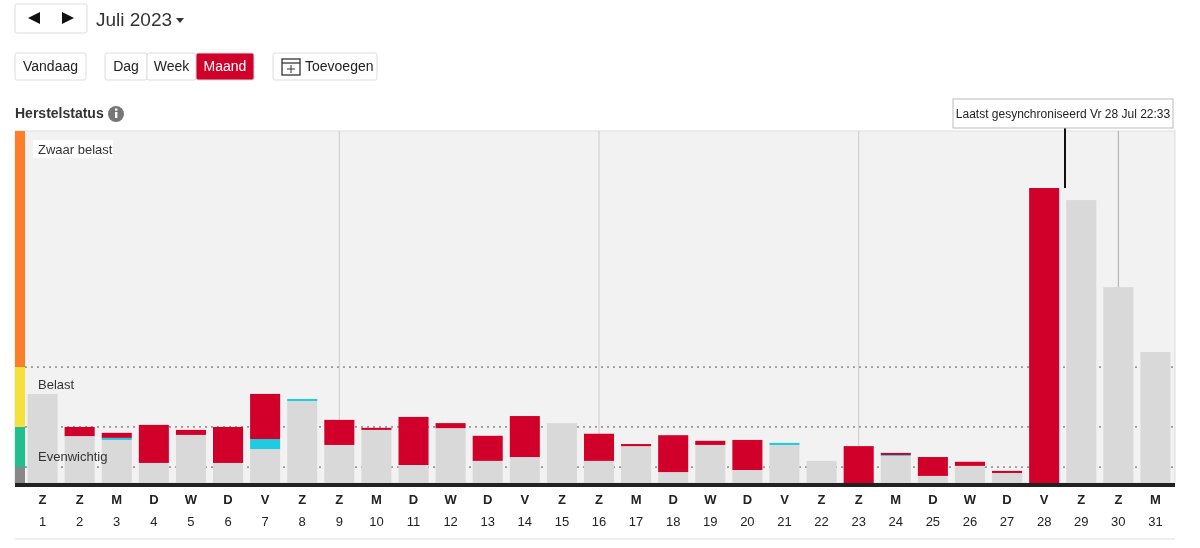 The width and height of the screenshot is (1200, 548). Describe the element at coordinates (784, 510) in the screenshot. I see `x-tick-label: V 21` at that location.